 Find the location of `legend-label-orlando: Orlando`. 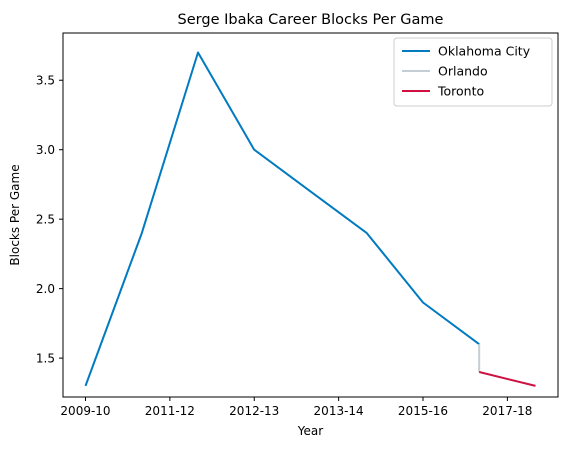

legend-label-orlando: Orlando is located at coordinates (463, 71).